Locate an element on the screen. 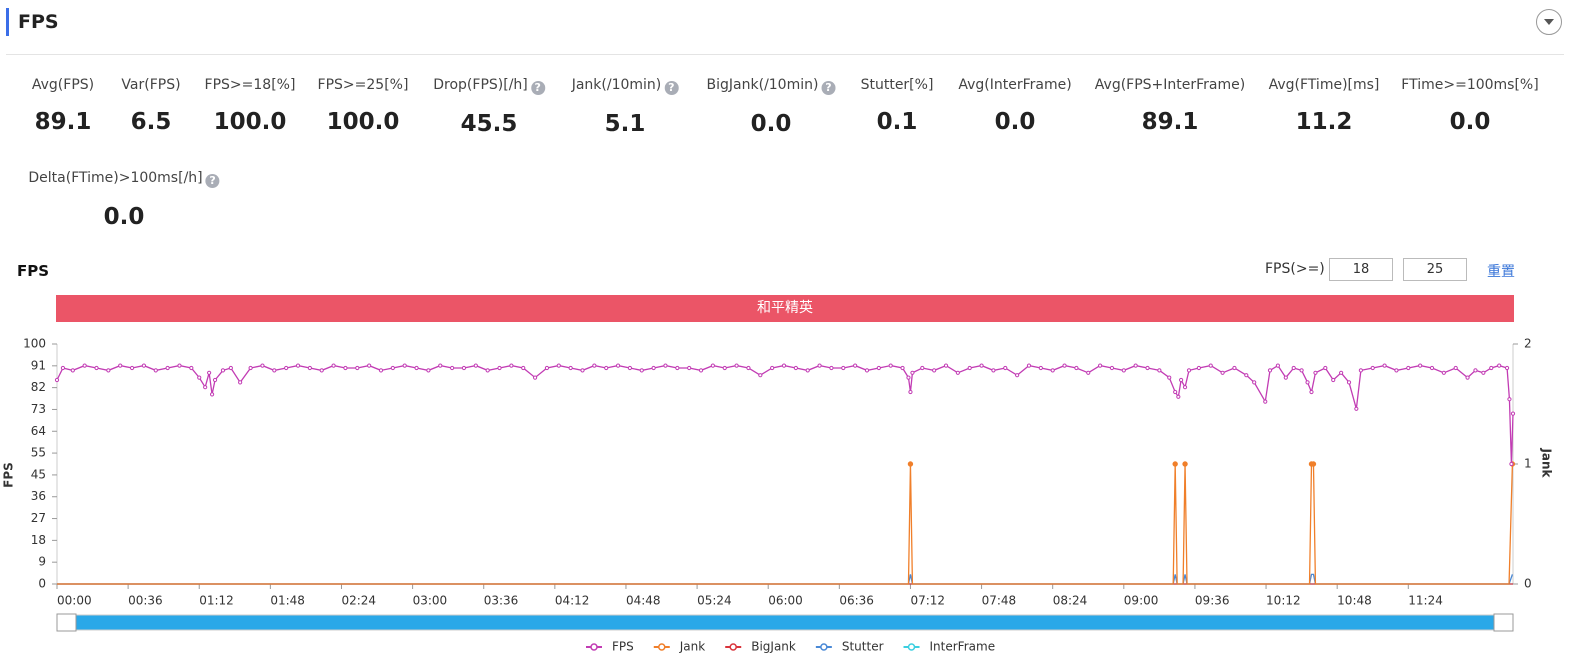 This screenshot has width=1570, height=657. x-tick-label: 01:12 is located at coordinates (216, 601).